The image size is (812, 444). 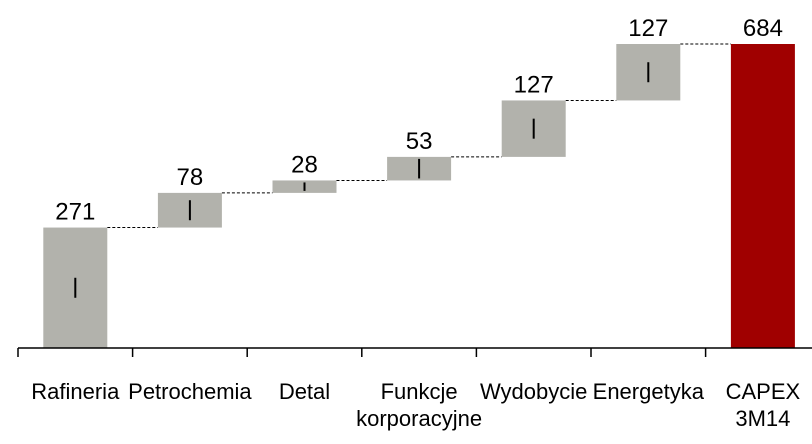 I want to click on data-label: 684, so click(x=763, y=28).